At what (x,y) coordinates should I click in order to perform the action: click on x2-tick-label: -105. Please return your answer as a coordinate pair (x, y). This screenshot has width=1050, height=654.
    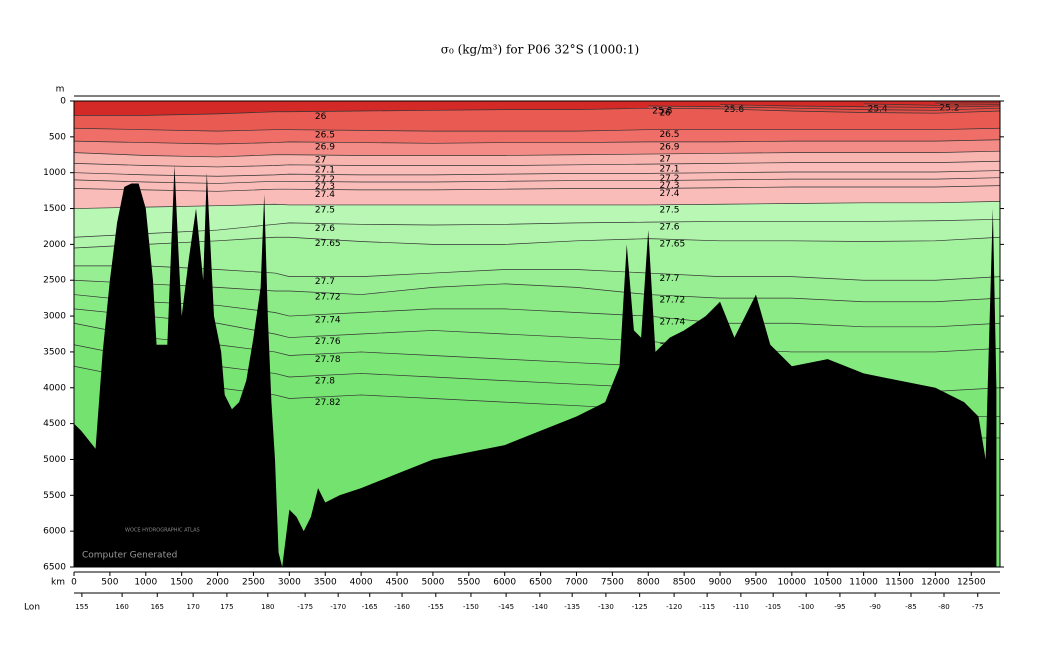
    Looking at the image, I should click on (773, 607).